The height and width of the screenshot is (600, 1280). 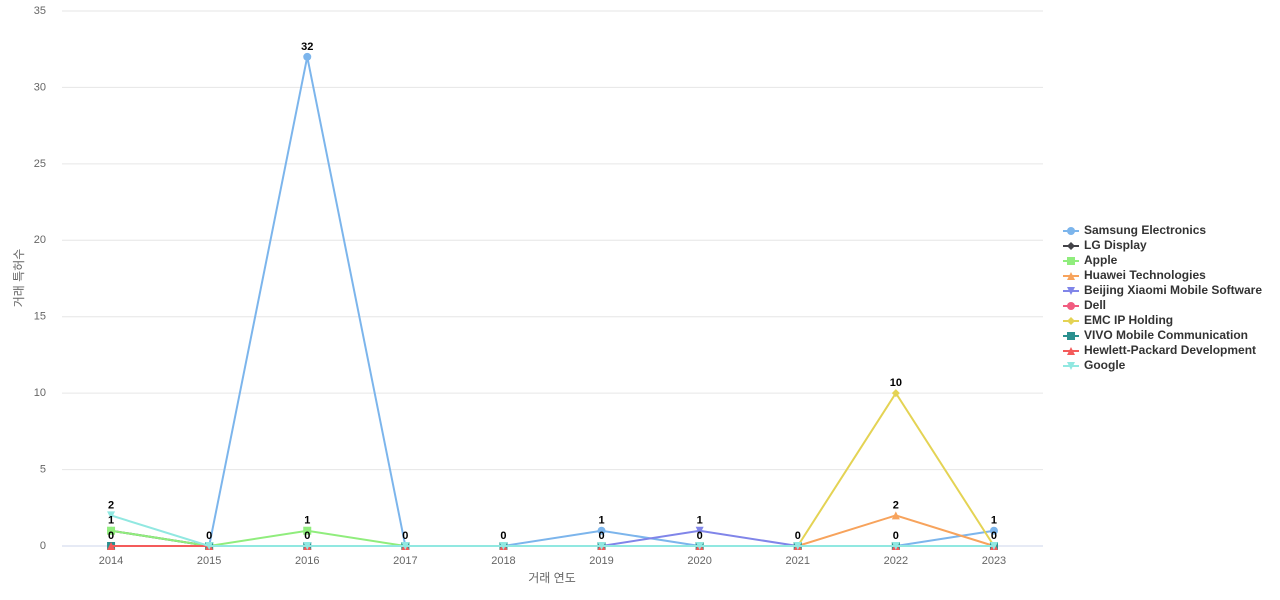 I want to click on y-axis-title: 거래 특허수, so click(x=19, y=278).